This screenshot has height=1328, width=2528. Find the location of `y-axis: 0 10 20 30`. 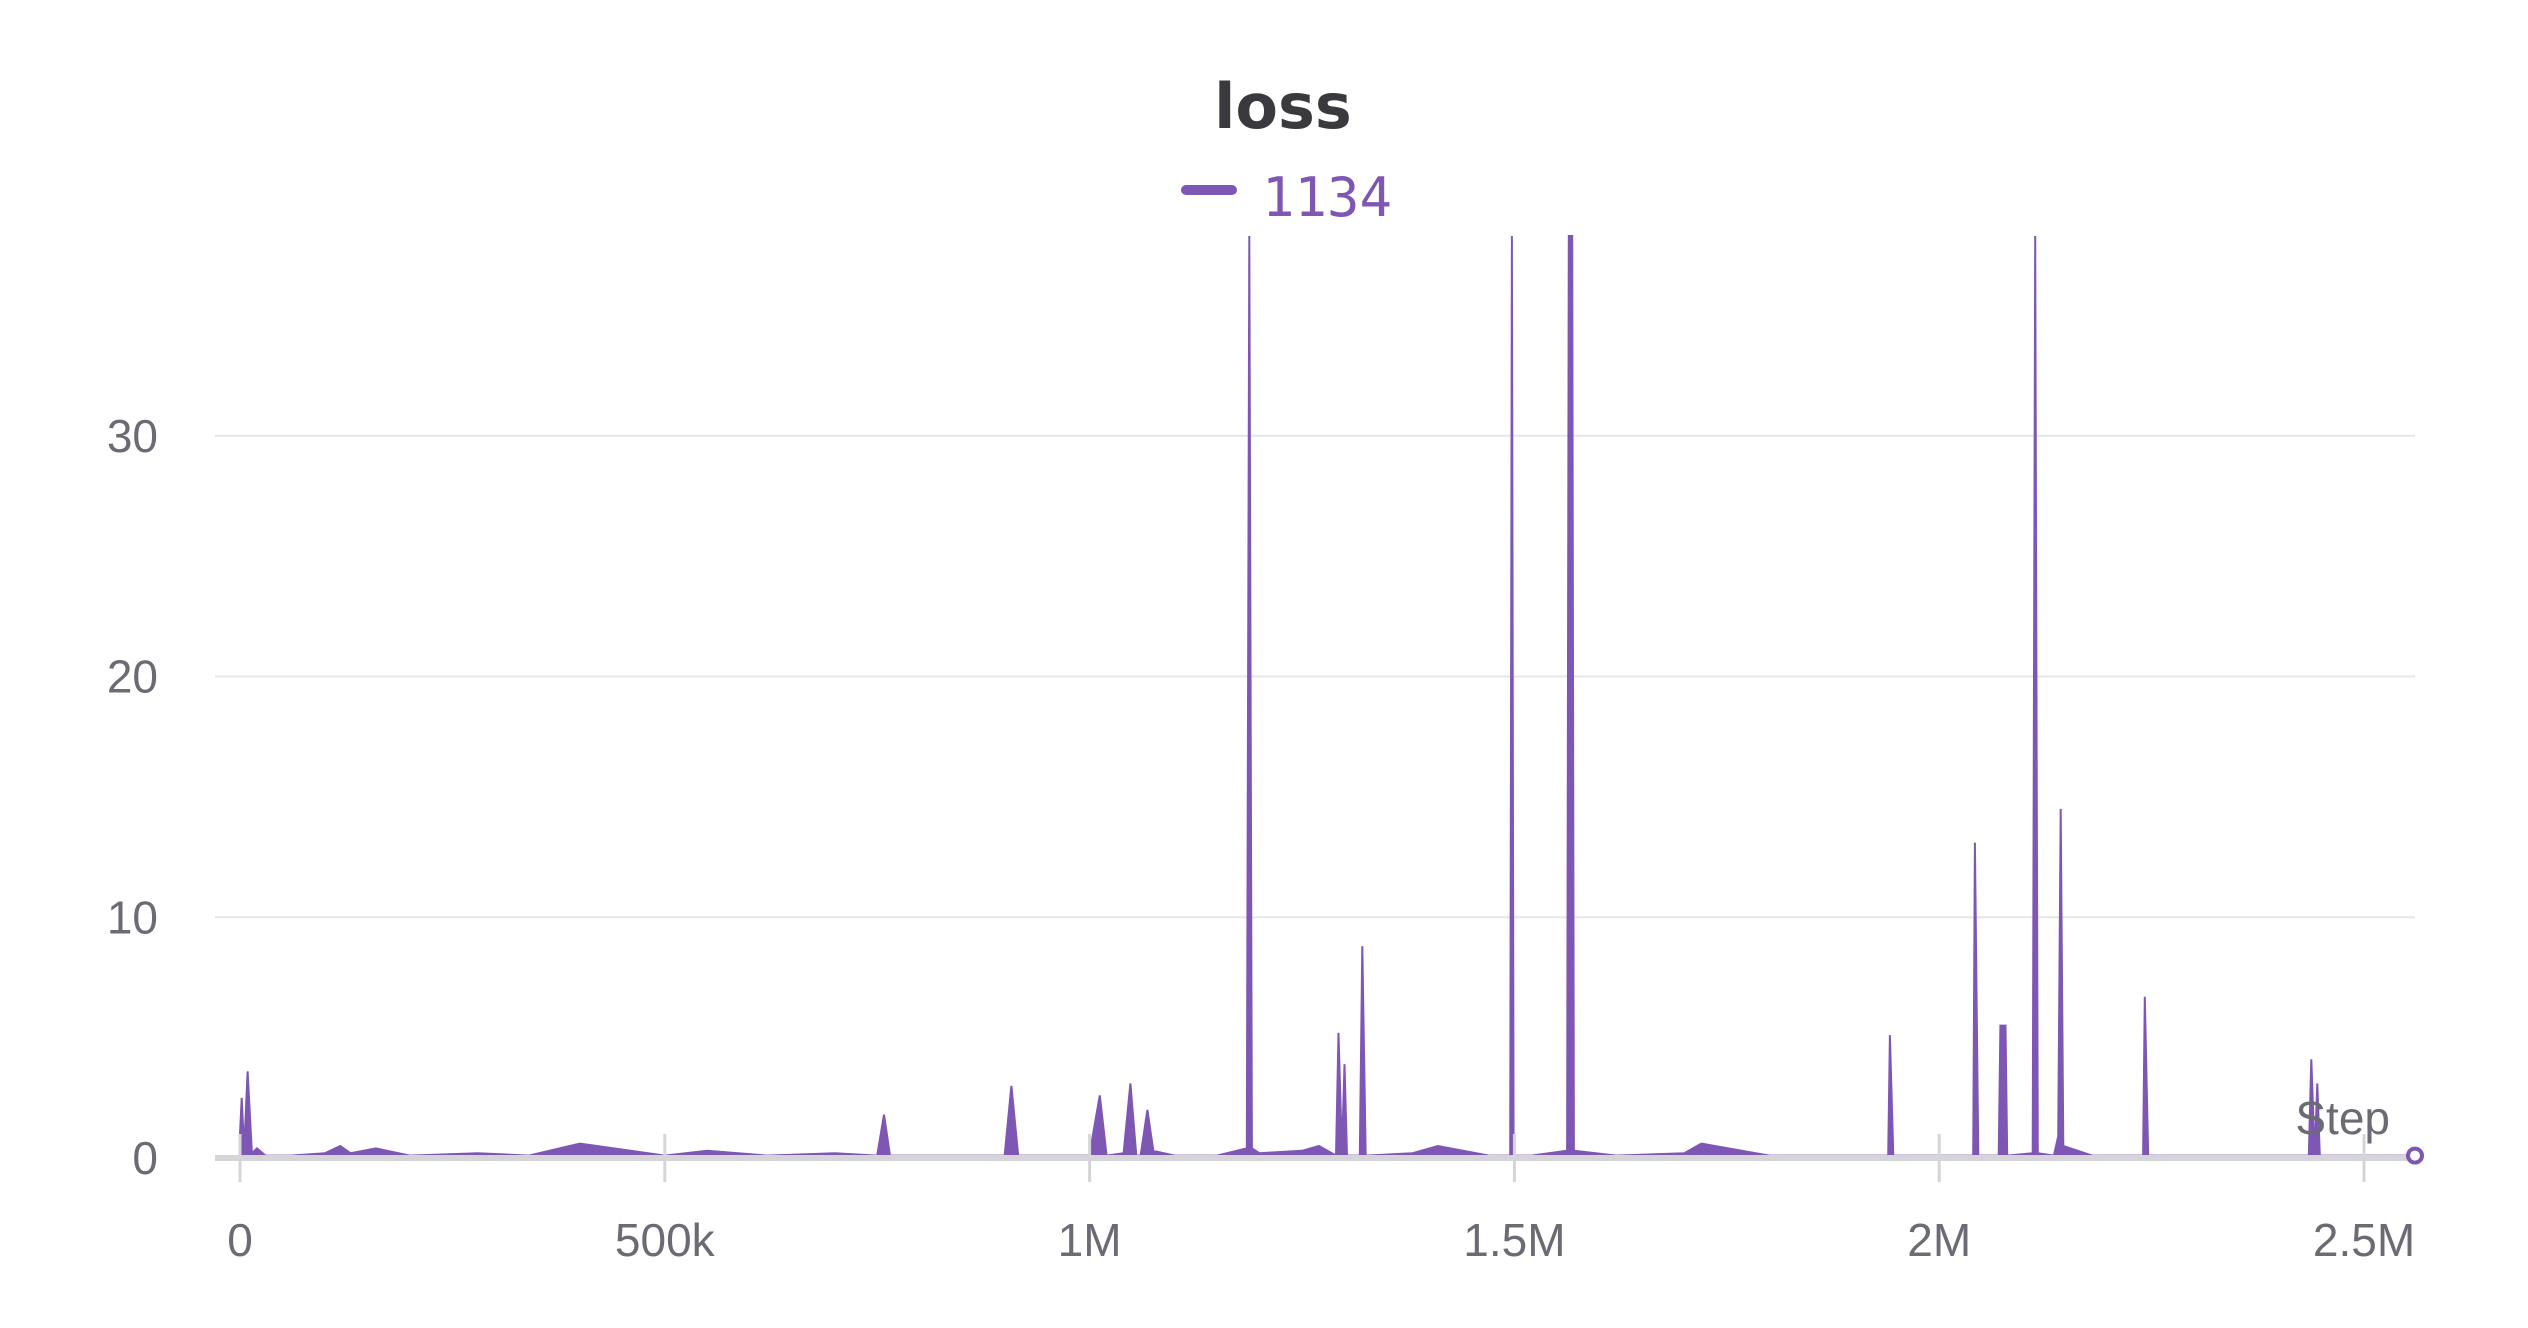

y-axis: 0 10 20 30 is located at coordinates (132, 797).